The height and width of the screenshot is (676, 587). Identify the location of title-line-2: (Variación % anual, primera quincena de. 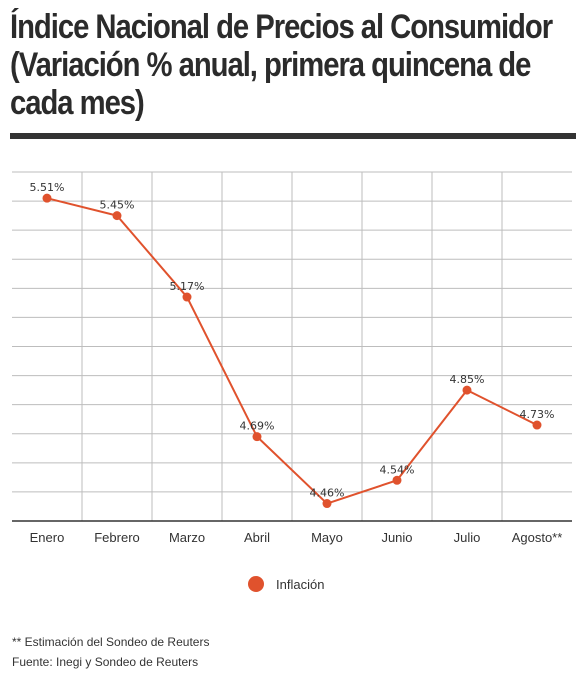
(270, 65).